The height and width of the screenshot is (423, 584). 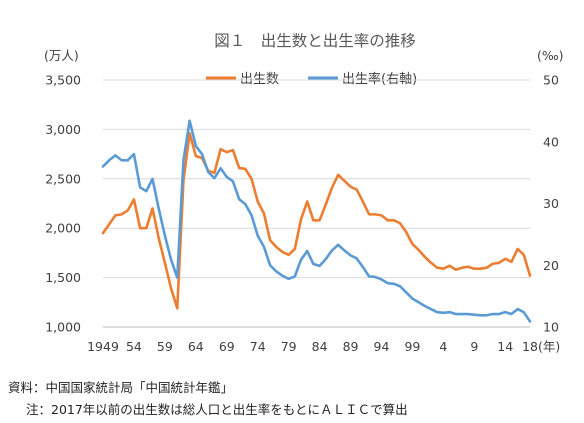 What do you see at coordinates (551, 141) in the screenshot?
I see `right-tick-label: 40` at bounding box center [551, 141].